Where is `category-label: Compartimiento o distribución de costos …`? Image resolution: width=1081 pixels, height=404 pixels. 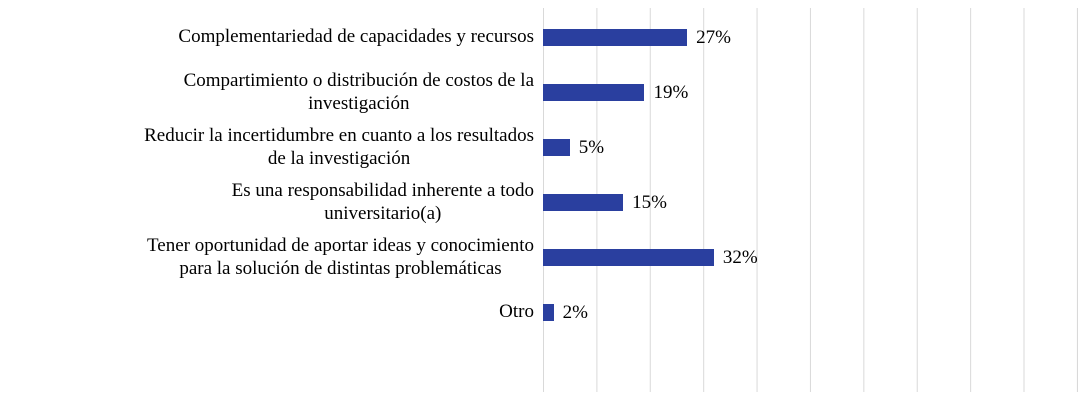 category-label: Compartimiento o distribución de costos … is located at coordinates (271, 92).